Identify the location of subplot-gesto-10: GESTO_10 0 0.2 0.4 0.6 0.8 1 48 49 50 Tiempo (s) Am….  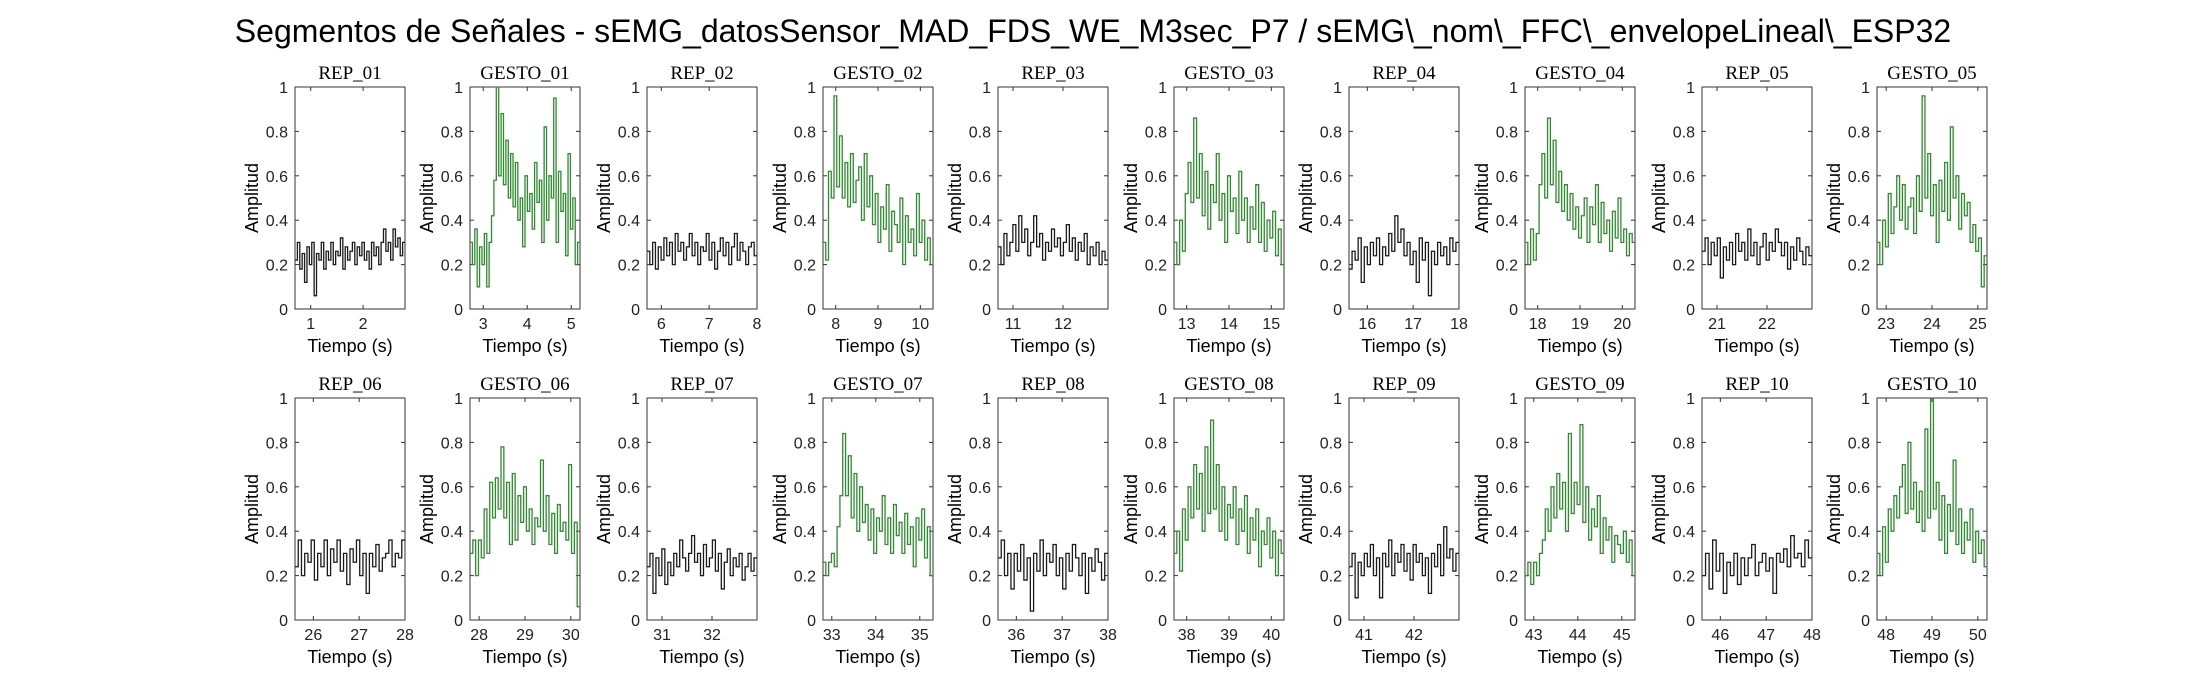
(1906, 520).